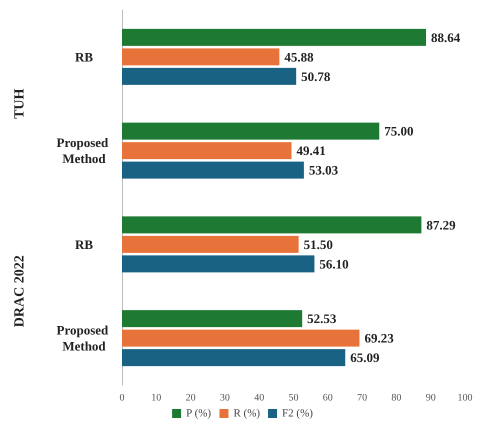 Image resolution: width=485 pixels, height=428 pixels. What do you see at coordinates (199, 414) in the screenshot?
I see `legend-label: P (%)` at bounding box center [199, 414].